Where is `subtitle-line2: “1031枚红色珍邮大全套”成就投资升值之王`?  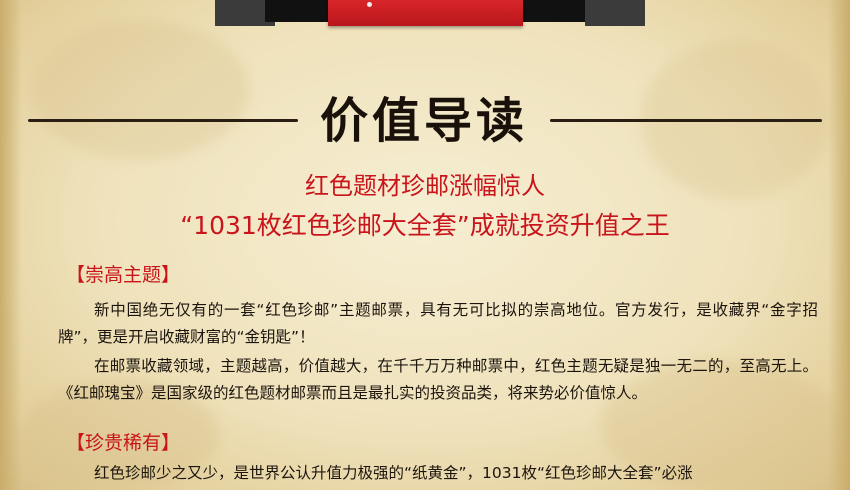 subtitle-line2: “1031枚红色珍邮大全套”成就投资升值之王 is located at coordinates (425, 225).